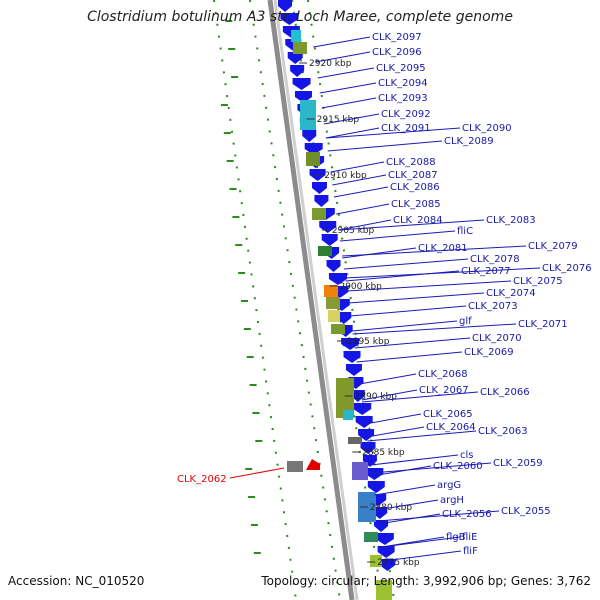  What do you see at coordinates (338, 120) in the screenshot?
I see `scale-tick-label: 2915 kbp` at bounding box center [338, 120].